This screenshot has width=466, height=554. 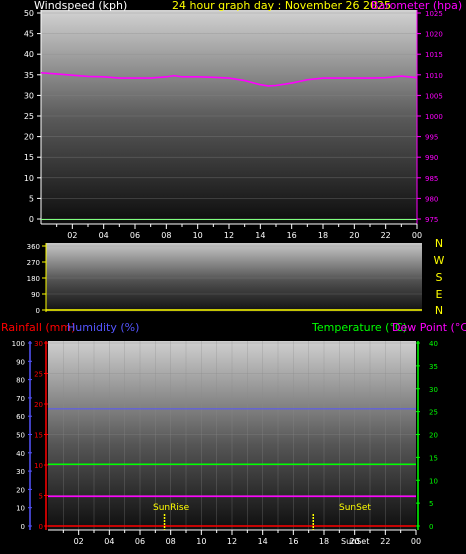 I want to click on humidity-tick-label: 50, so click(x=20, y=436).